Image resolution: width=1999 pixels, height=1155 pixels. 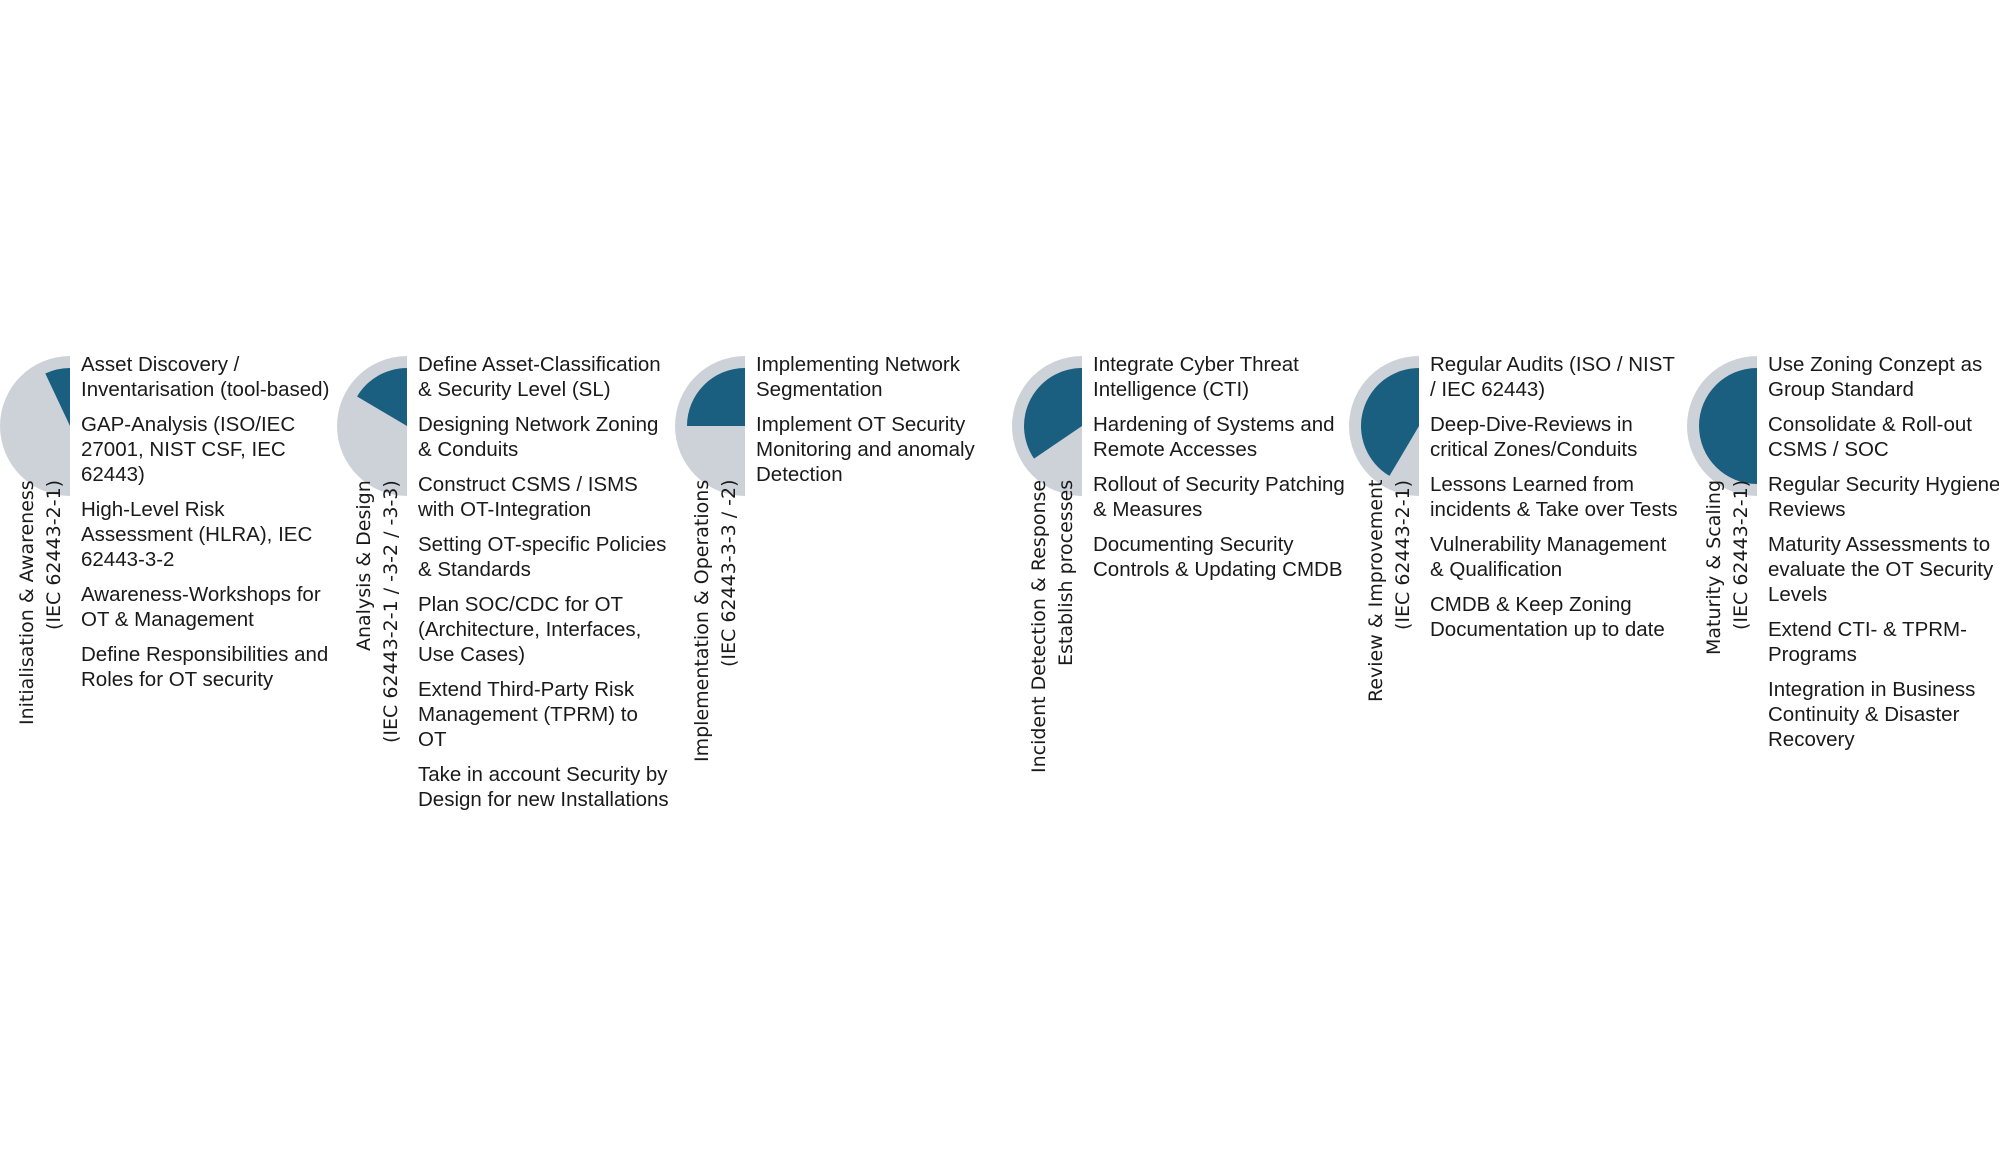 What do you see at coordinates (1219, 497) in the screenshot?
I see `list-item: Rollout of Security Patching & Measures` at bounding box center [1219, 497].